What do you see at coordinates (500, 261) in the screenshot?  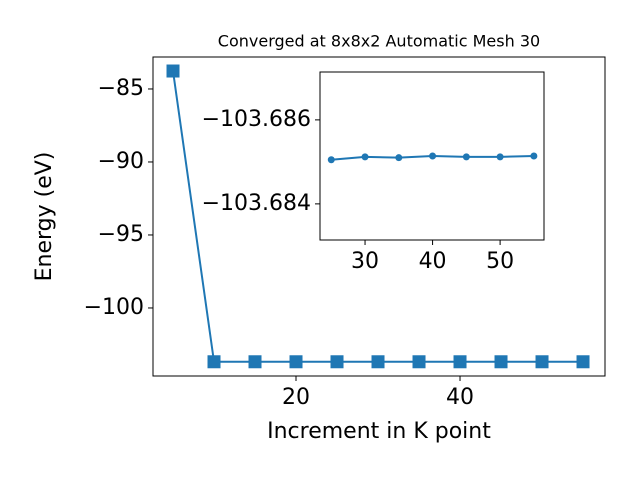 I see `x-tick-label: 50` at bounding box center [500, 261].